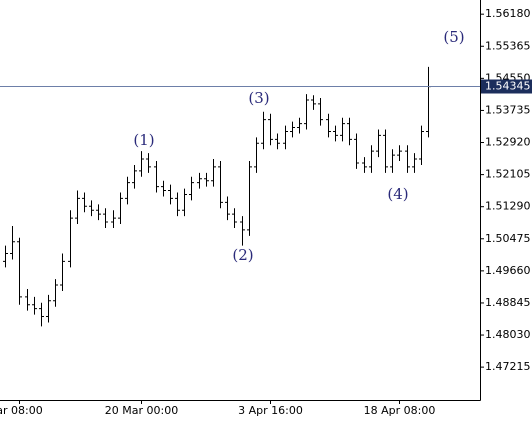  What do you see at coordinates (258, 98) in the screenshot?
I see `wave-label: (3)` at bounding box center [258, 98].